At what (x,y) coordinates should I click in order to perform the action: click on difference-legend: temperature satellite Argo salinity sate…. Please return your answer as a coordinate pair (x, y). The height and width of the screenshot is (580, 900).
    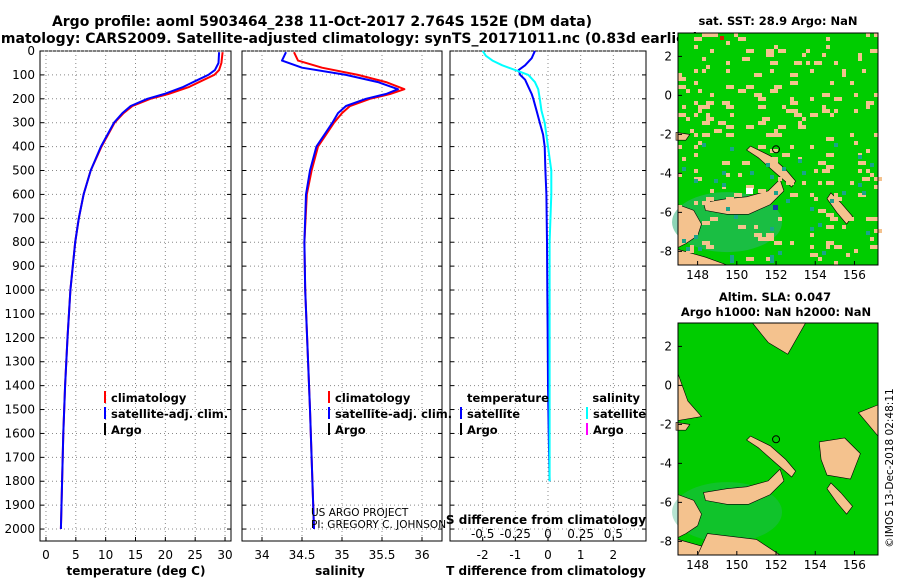
    Looking at the image, I should click on (553, 414).